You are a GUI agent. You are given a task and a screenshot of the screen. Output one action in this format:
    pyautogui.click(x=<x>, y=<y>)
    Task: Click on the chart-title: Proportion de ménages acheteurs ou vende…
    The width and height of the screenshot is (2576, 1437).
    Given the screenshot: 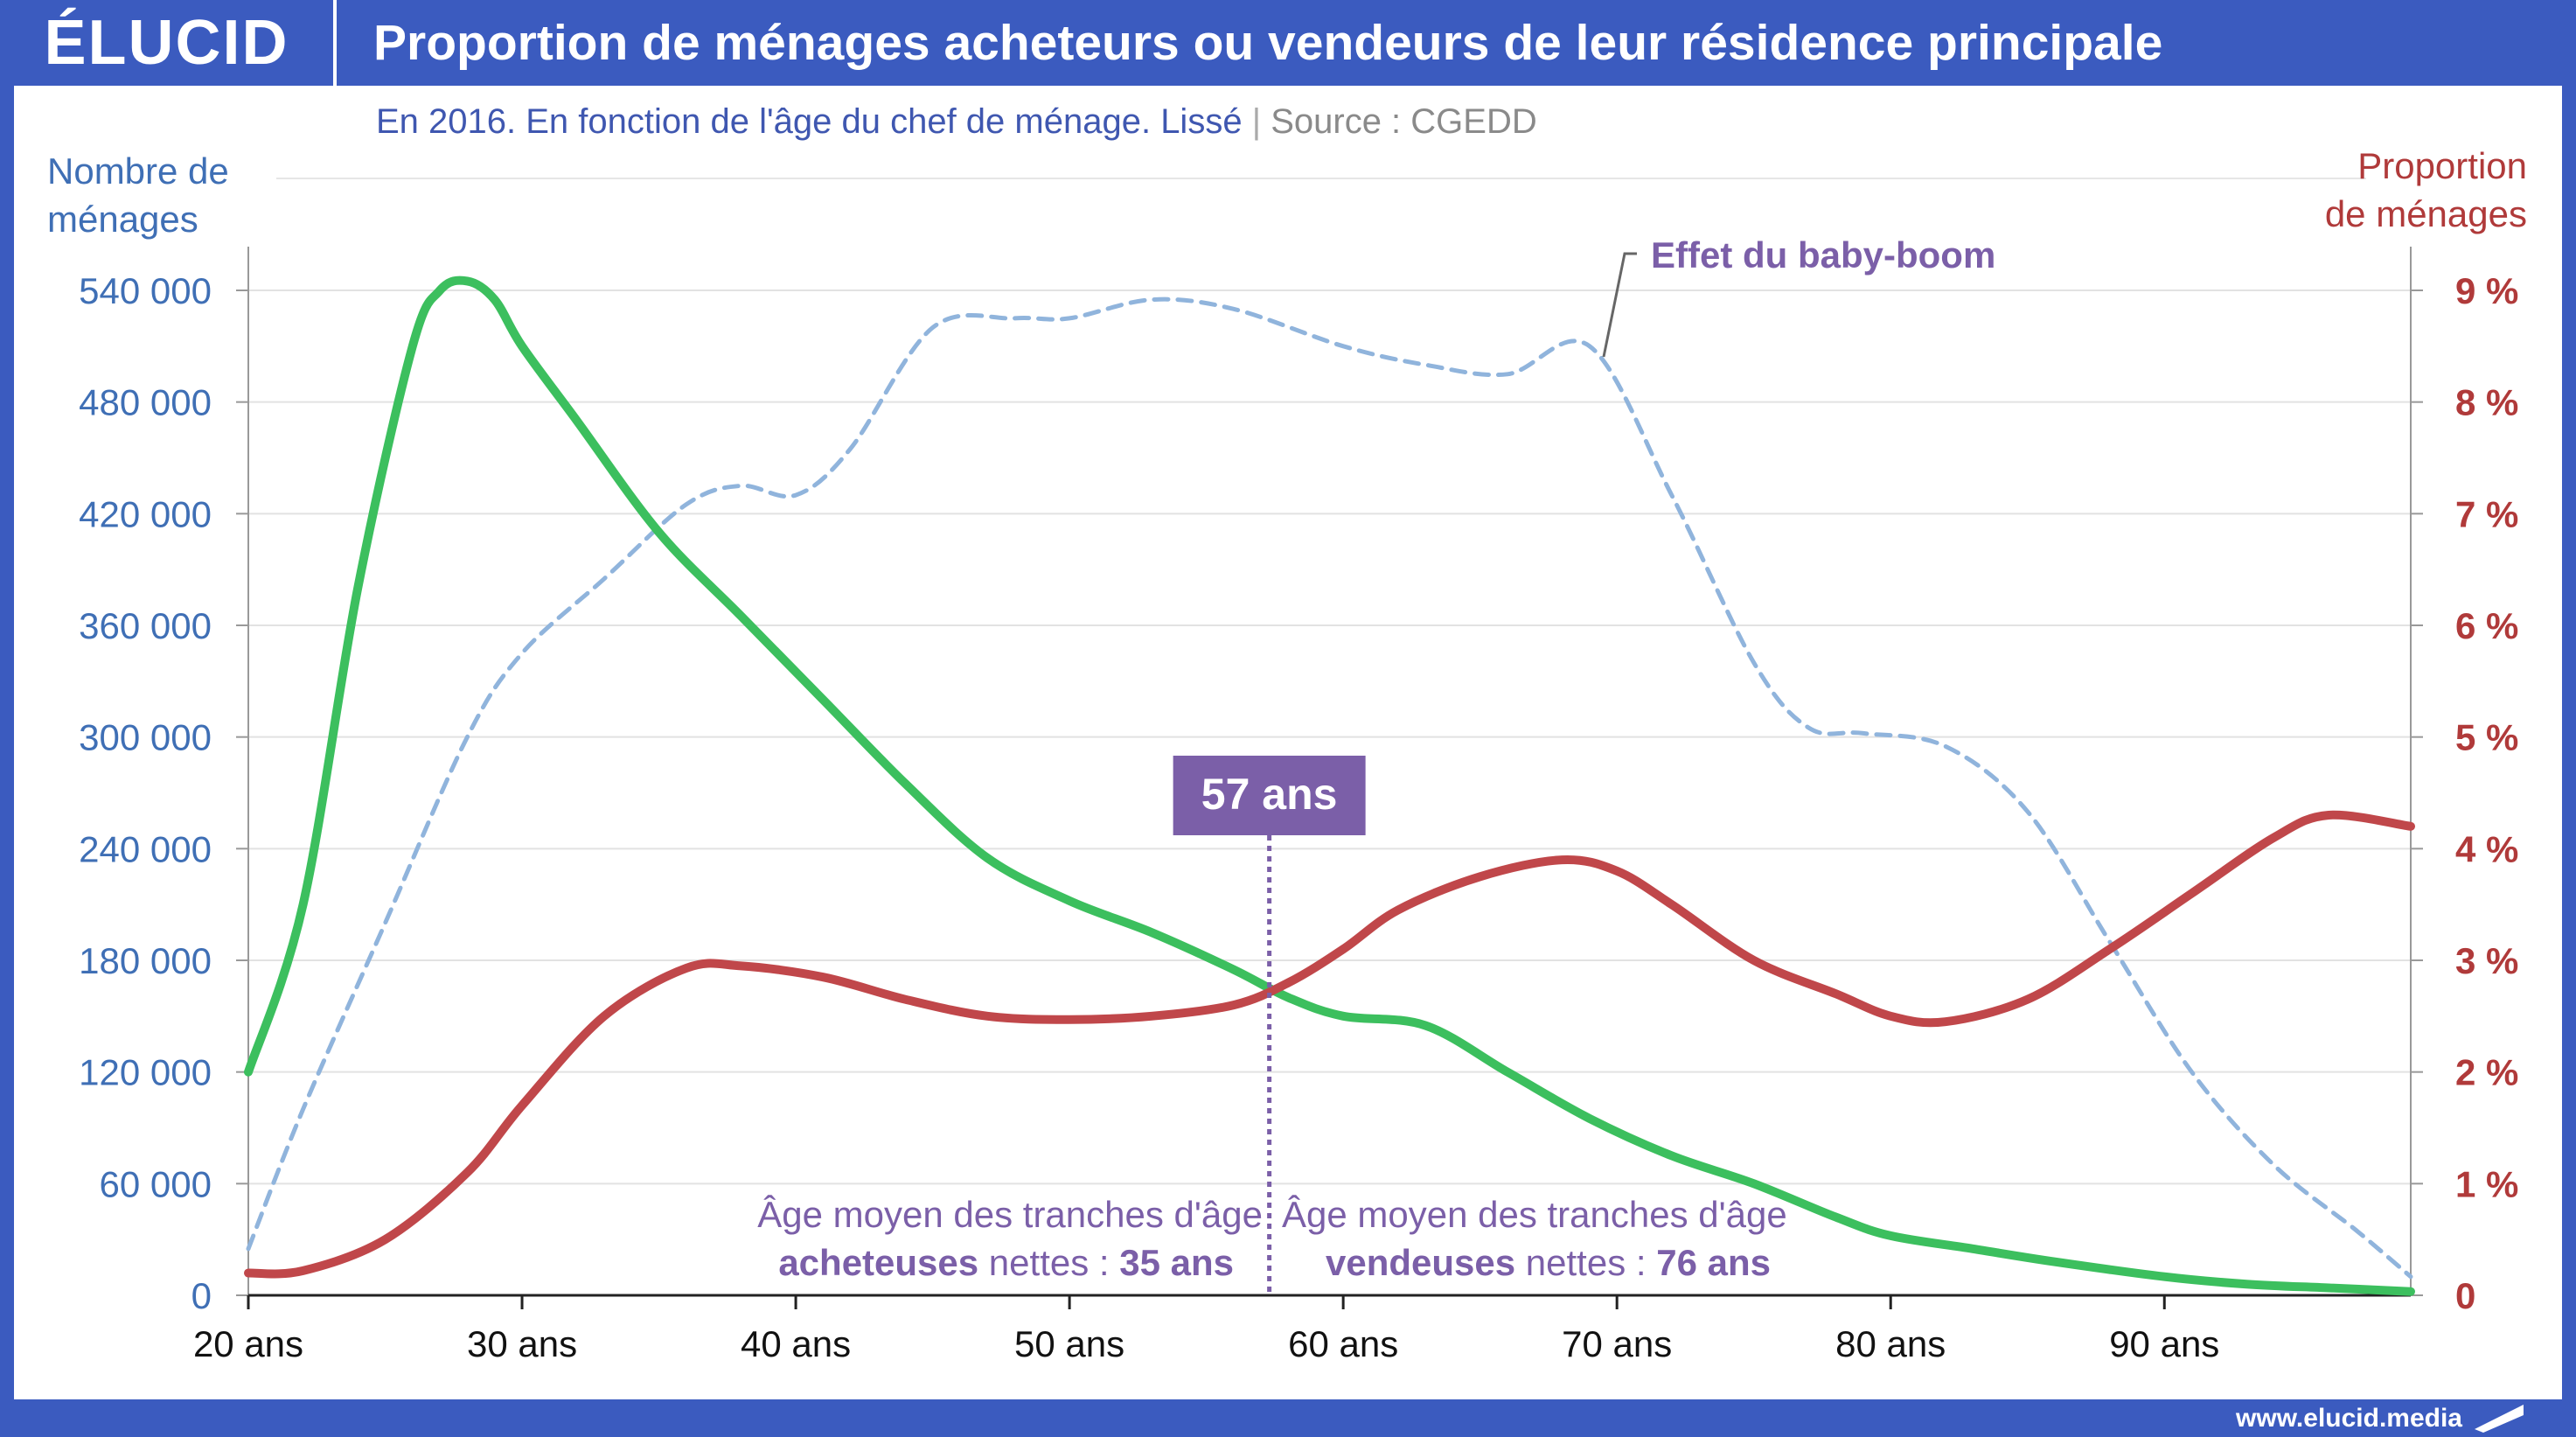 What is the action you would take?
    pyautogui.click(x=1268, y=43)
    